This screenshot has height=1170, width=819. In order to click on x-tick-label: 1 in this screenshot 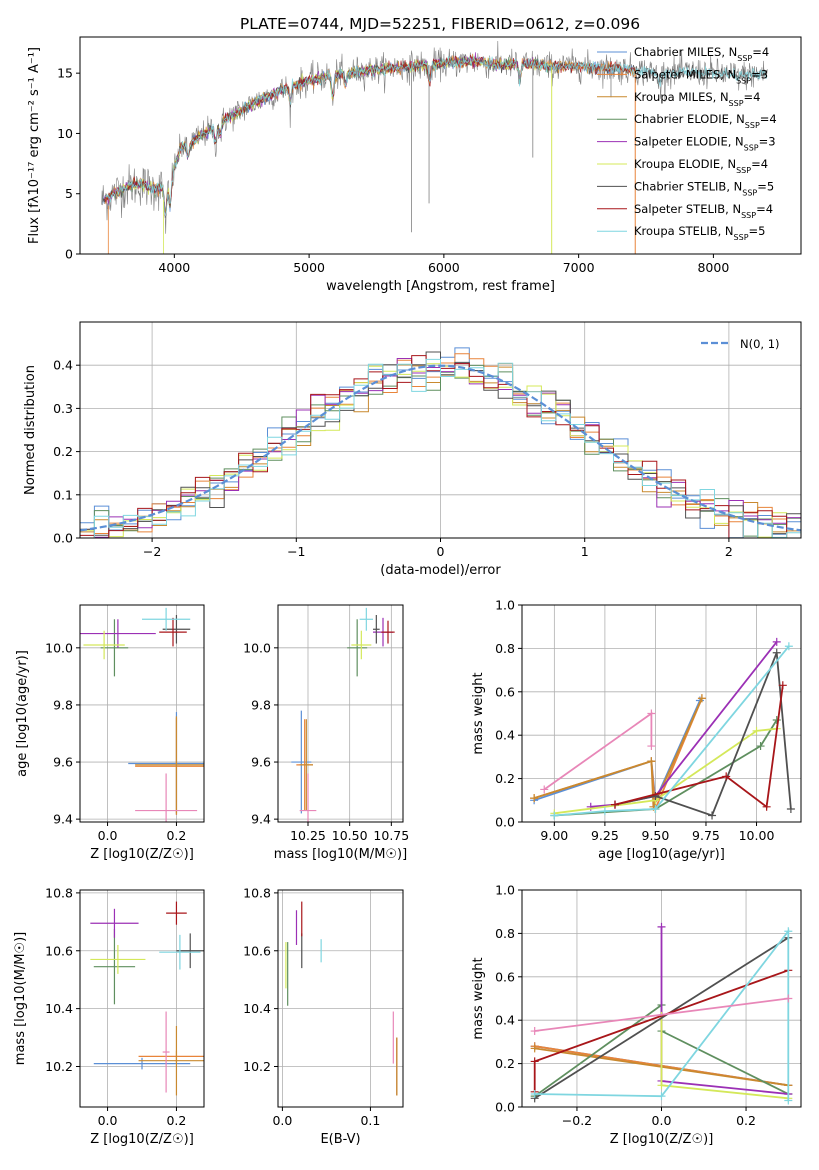, I will do `click(585, 551)`.